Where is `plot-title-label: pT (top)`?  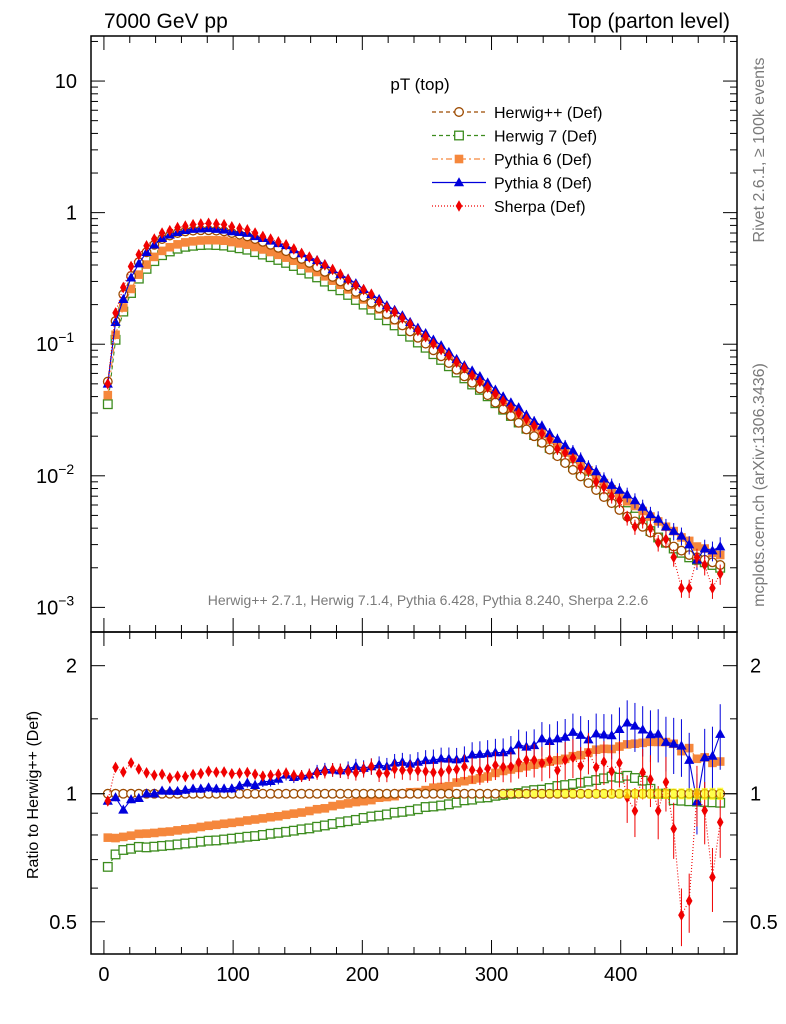
plot-title-label: pT (top) is located at coordinates (419, 84).